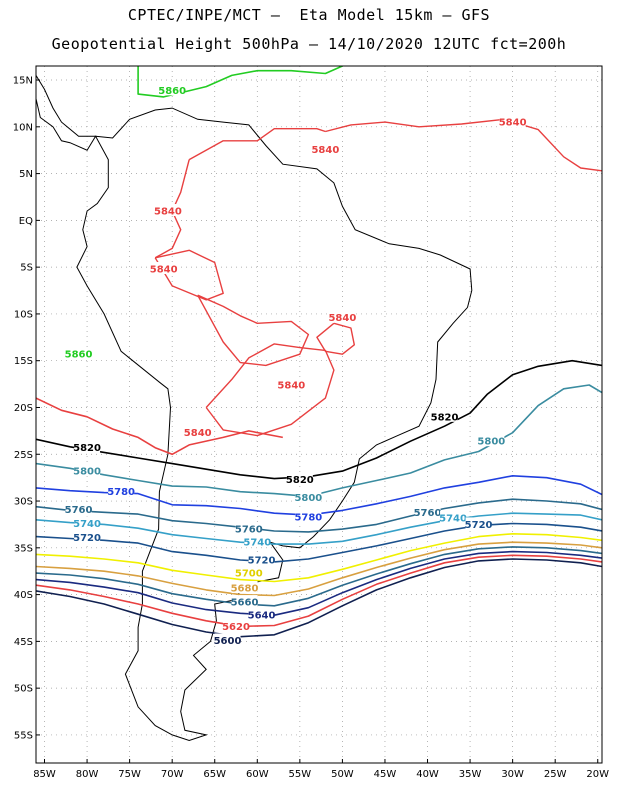  What do you see at coordinates (470, 774) in the screenshot?
I see `lon-label: 35W` at bounding box center [470, 774].